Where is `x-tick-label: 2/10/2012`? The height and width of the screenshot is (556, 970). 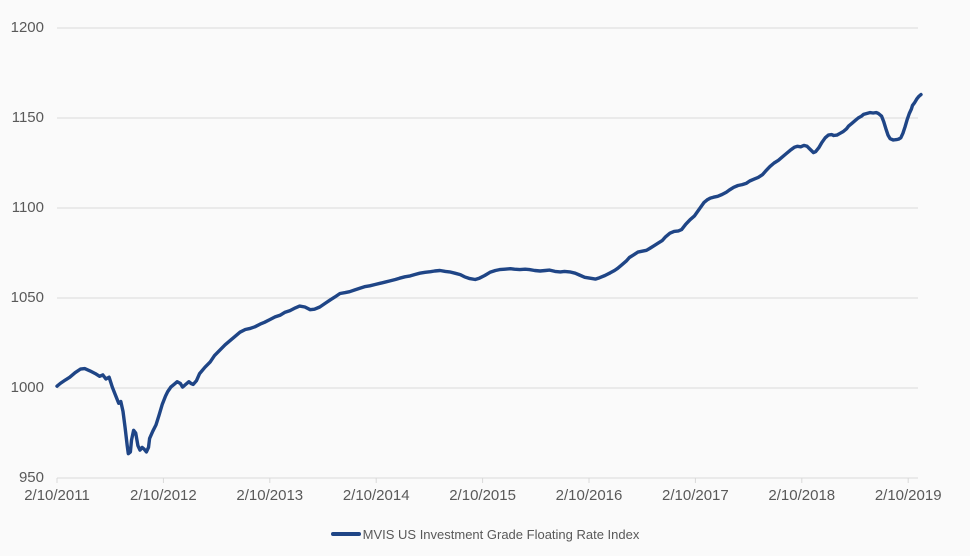 x-tick-label: 2/10/2012 is located at coordinates (163, 495).